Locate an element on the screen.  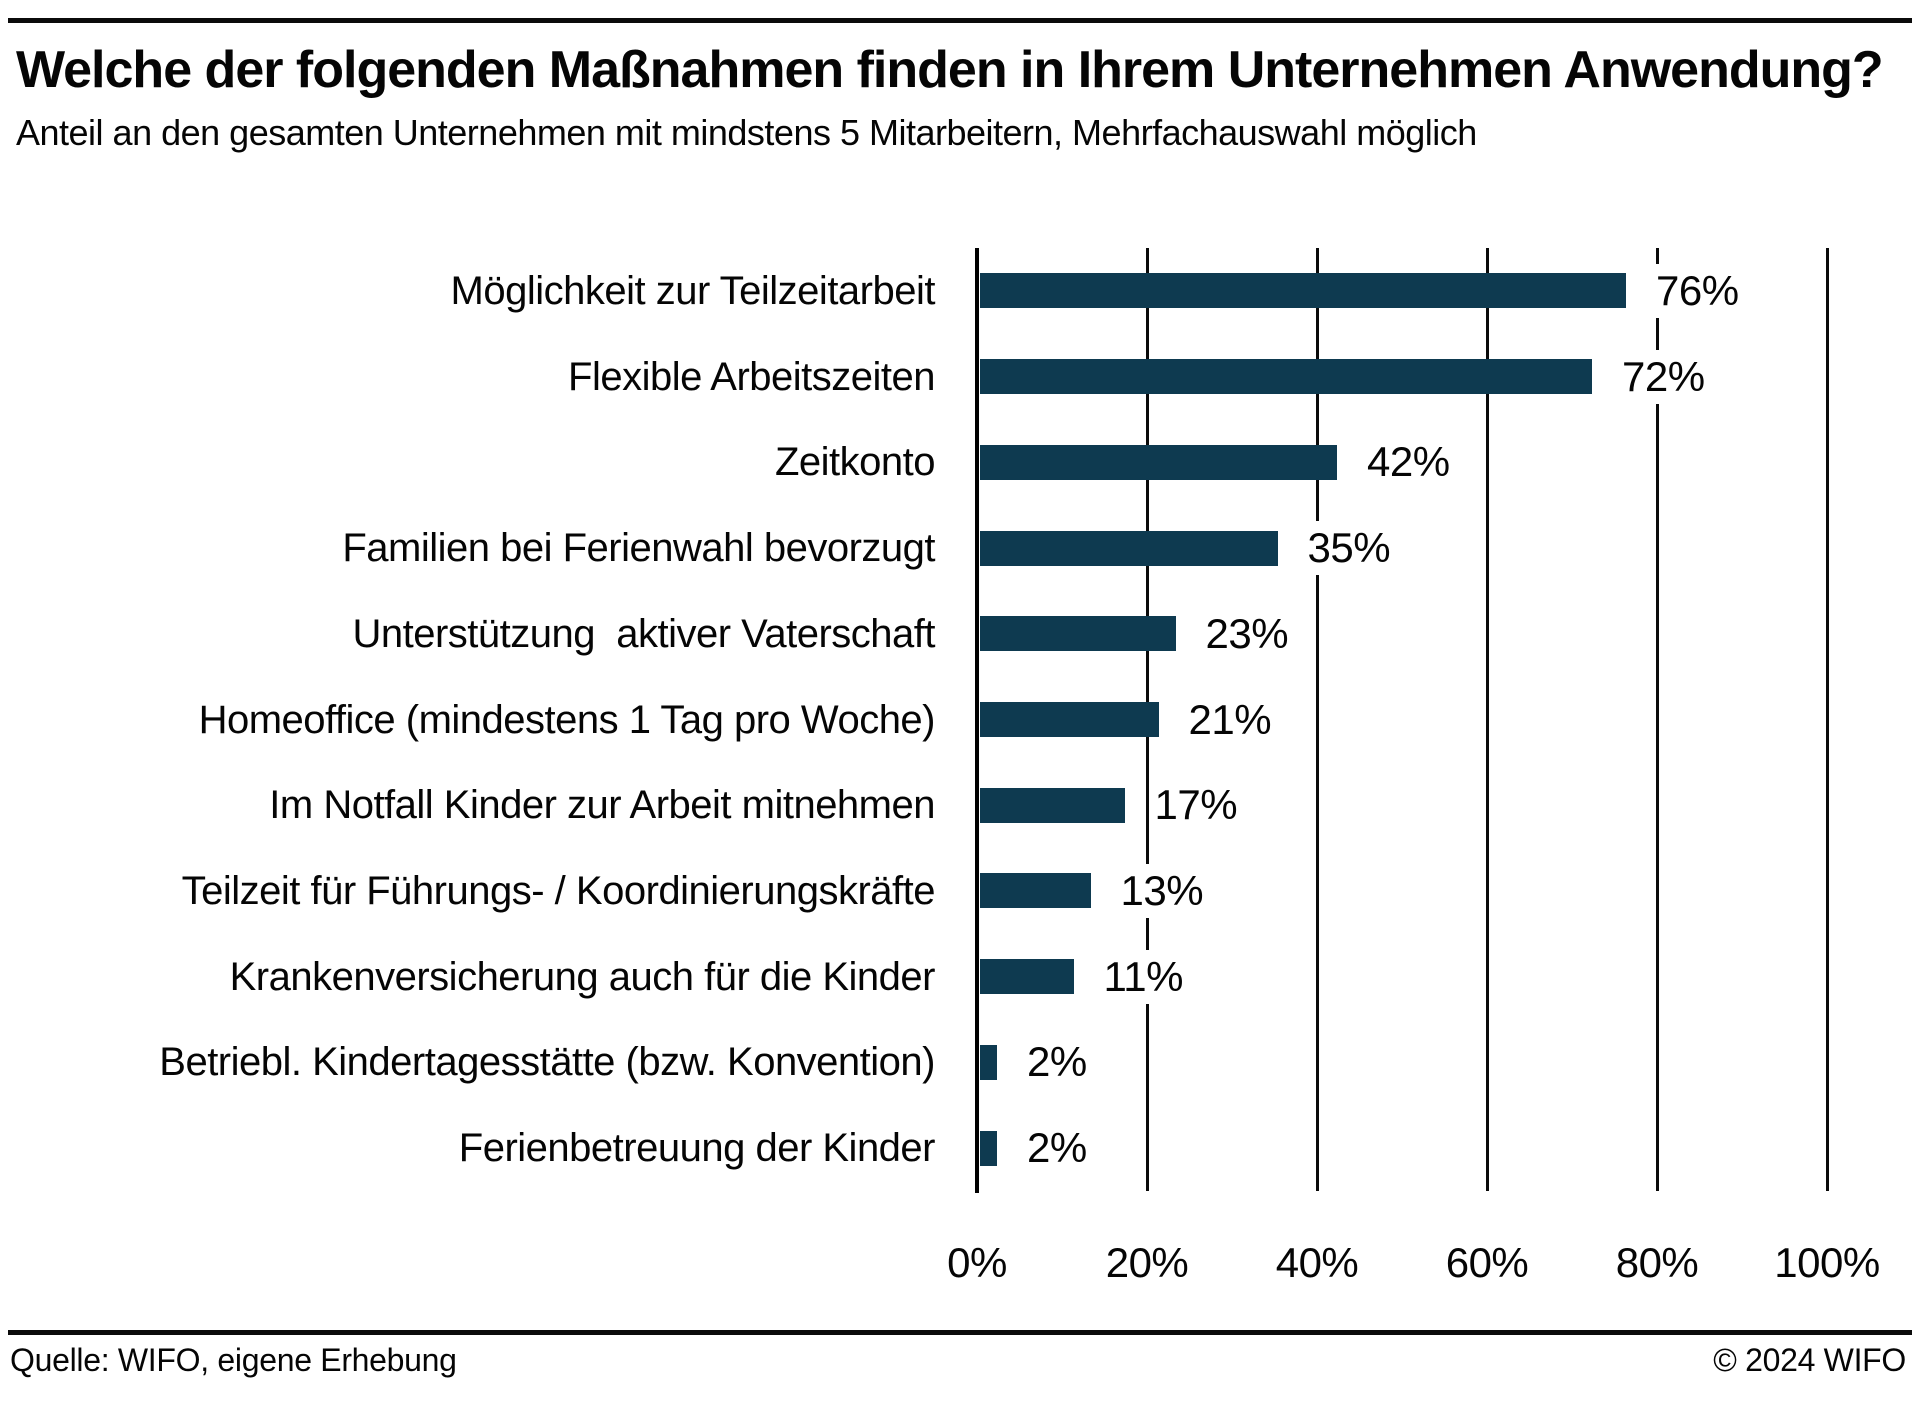
category-label: Homeoffice (mindestens 1 Tag pro Woche) is located at coordinates (567, 719).